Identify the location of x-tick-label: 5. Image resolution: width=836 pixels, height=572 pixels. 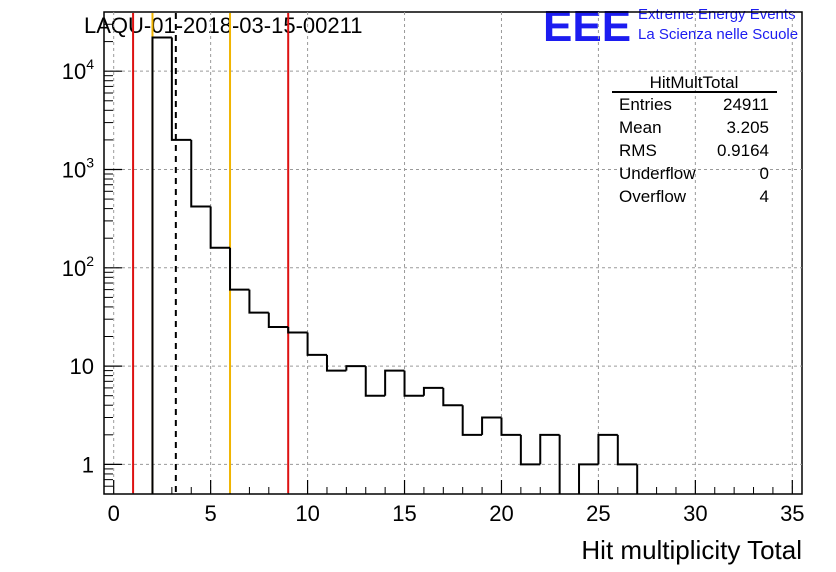
(211, 513).